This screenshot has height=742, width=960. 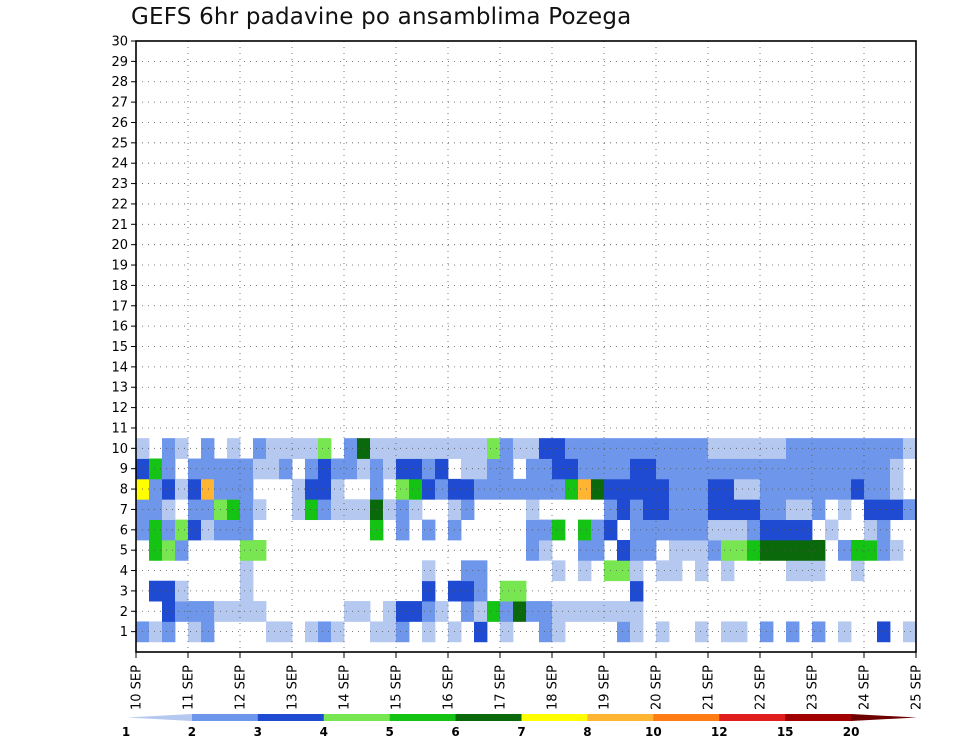 What do you see at coordinates (119, 327) in the screenshot?
I see `y-tick-label: 16` at bounding box center [119, 327].